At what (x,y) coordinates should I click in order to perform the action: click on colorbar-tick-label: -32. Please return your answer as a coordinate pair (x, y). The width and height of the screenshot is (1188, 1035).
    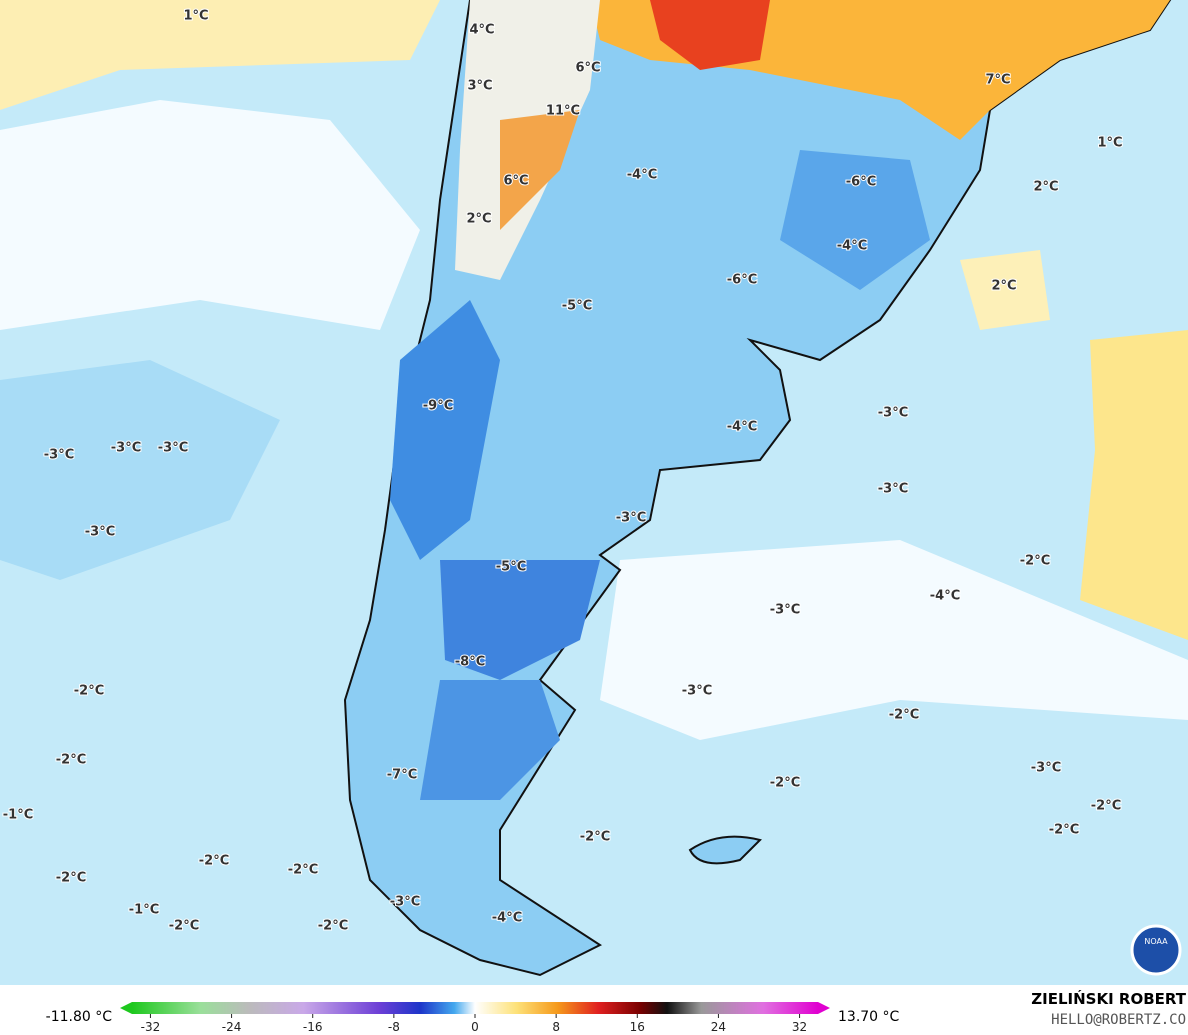
    Looking at the image, I should click on (151, 1027).